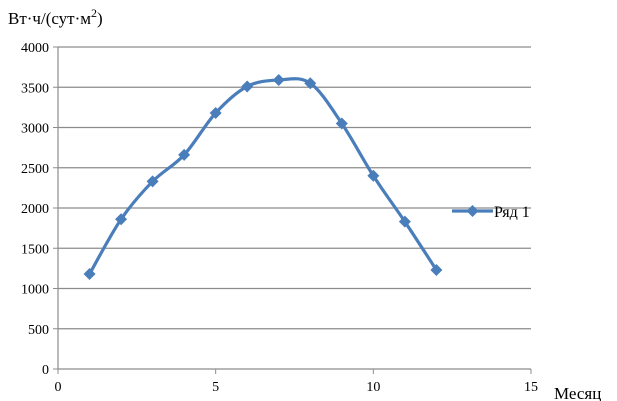 The image size is (617, 401). Describe the element at coordinates (577, 392) in the screenshot. I see `x-axis-title: Месяц` at that location.